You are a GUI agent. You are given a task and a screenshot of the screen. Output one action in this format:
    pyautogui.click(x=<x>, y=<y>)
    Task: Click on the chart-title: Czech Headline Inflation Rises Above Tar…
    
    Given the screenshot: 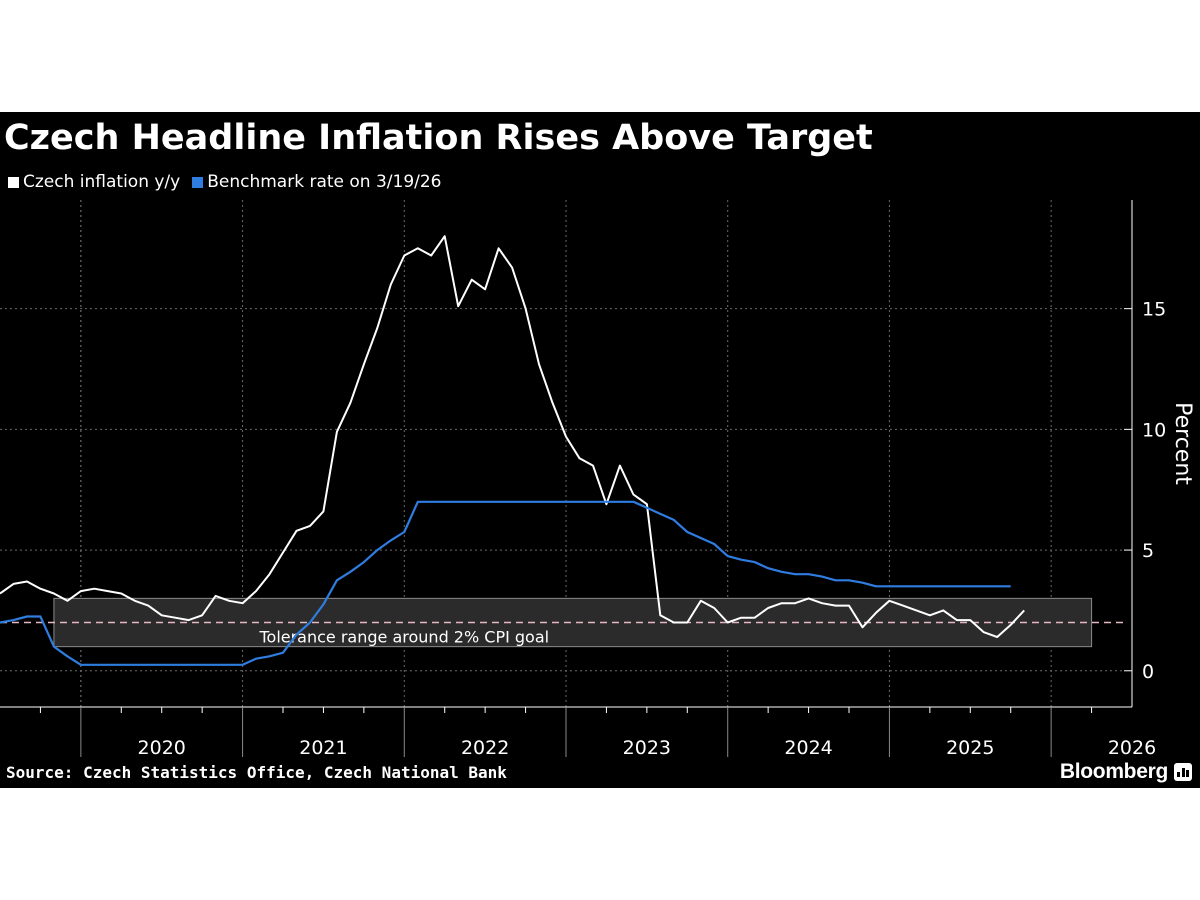 What is the action you would take?
    pyautogui.click(x=438, y=138)
    